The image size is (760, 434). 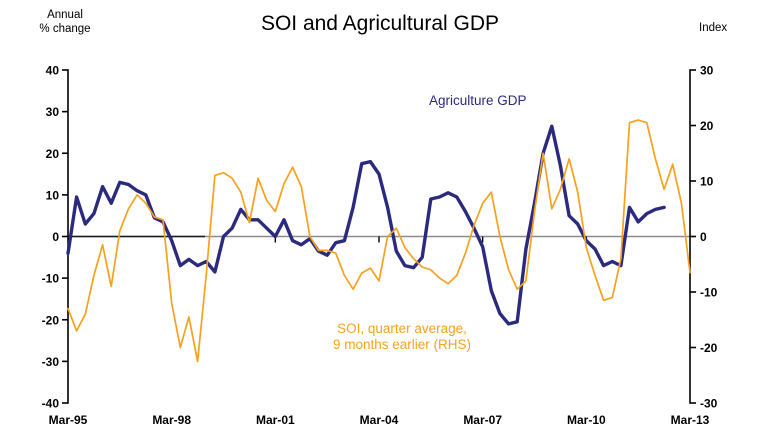 I want to click on right-axis-tick-label: -10, so click(x=709, y=293).